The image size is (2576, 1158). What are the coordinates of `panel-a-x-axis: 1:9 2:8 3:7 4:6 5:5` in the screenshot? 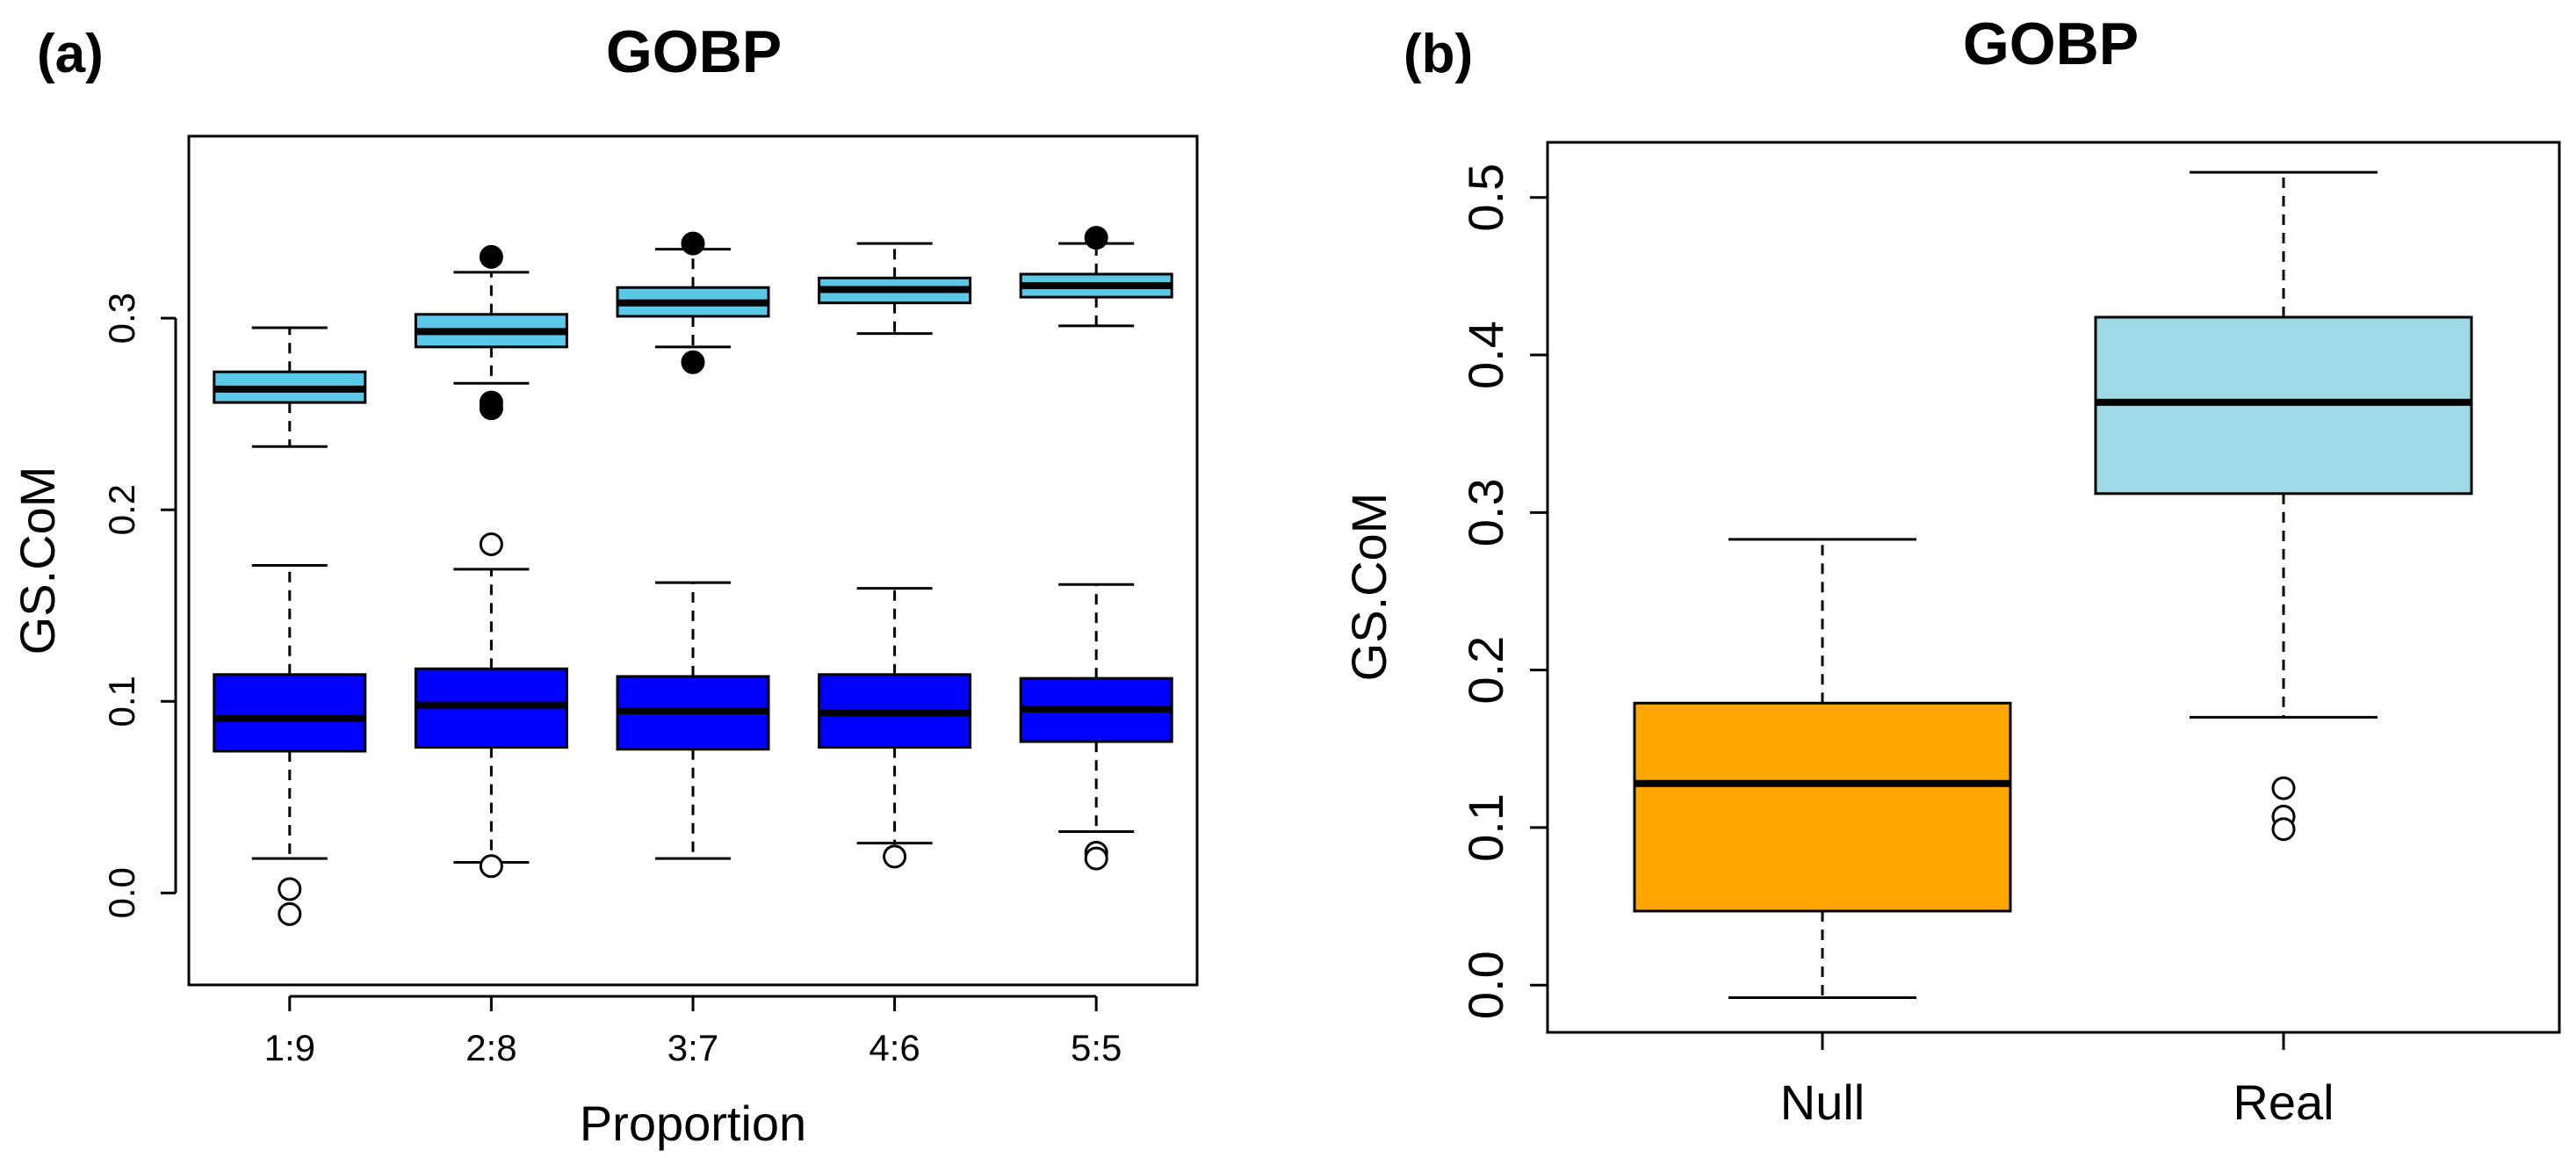 It's located at (693, 1031).